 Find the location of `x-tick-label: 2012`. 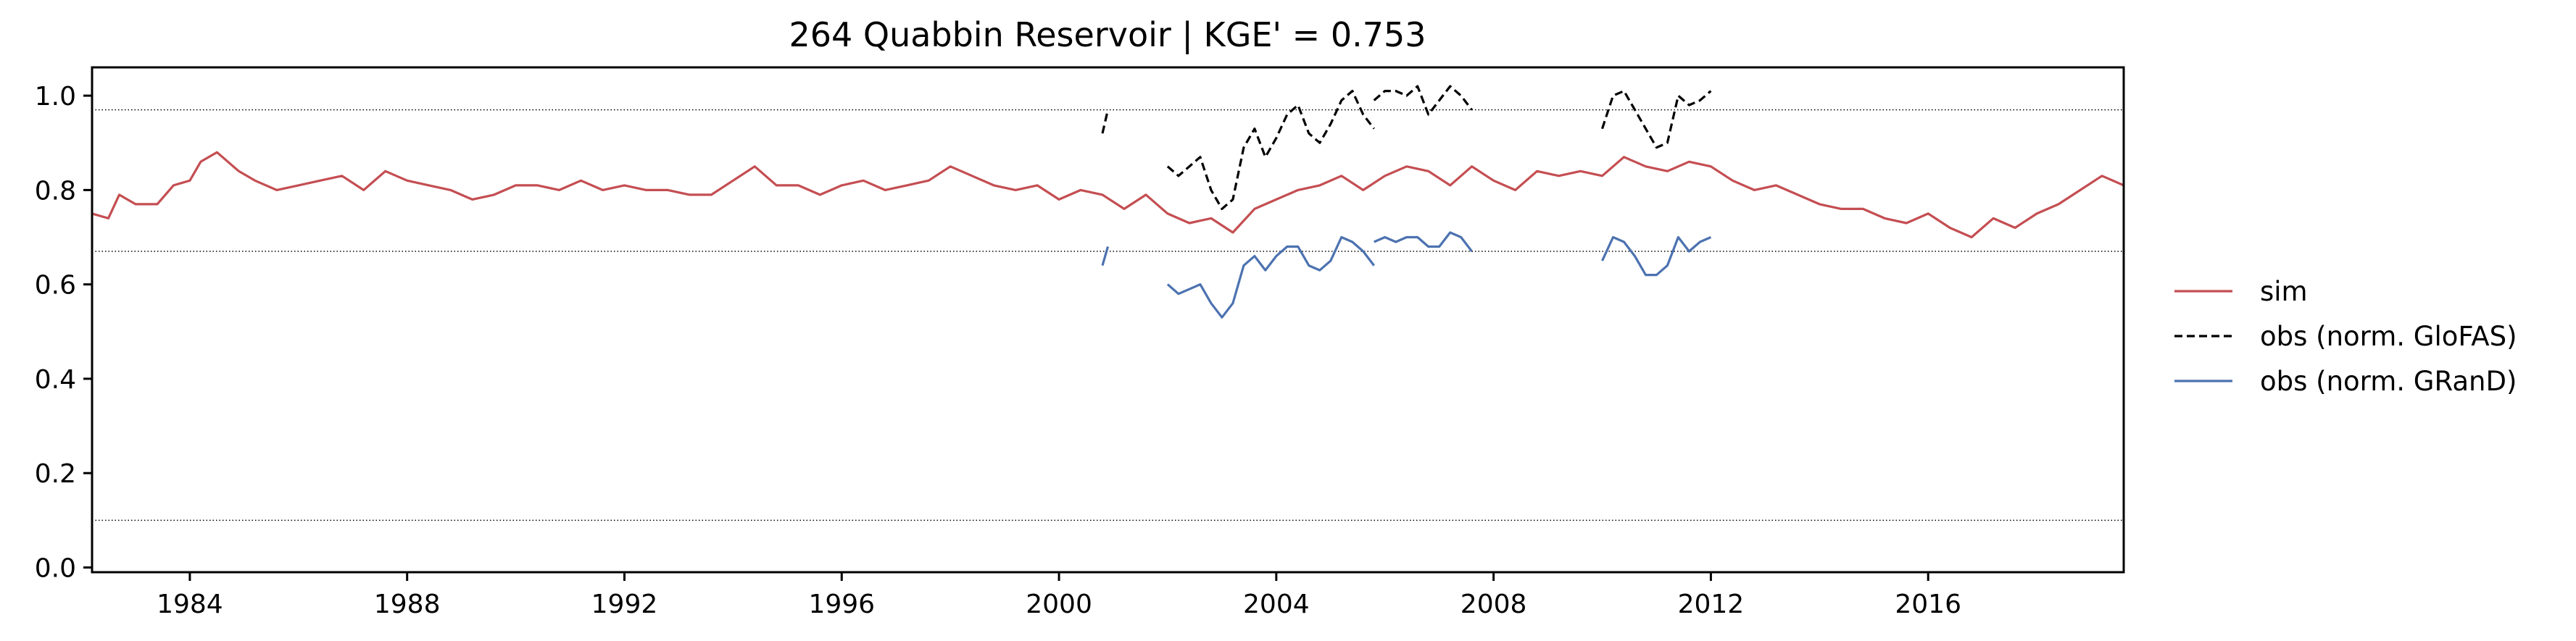

x-tick-label: 2012 is located at coordinates (1711, 605).